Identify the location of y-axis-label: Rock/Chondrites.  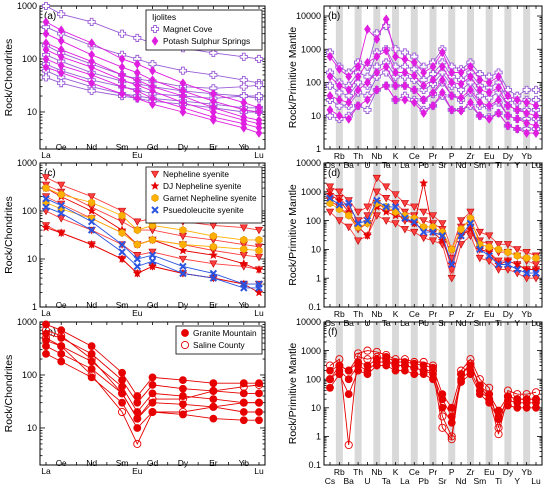
(9, 394).